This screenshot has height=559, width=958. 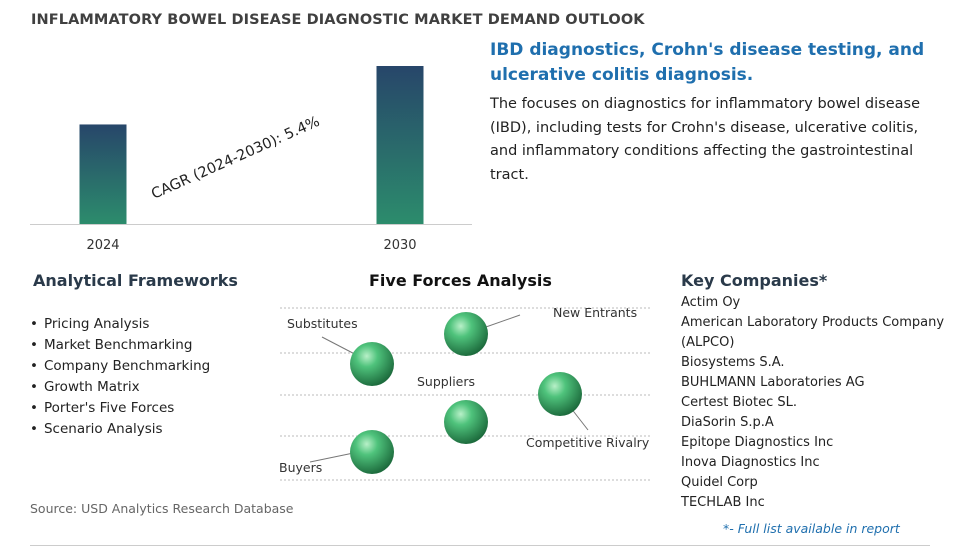 I want to click on framework-item: Company Benchmarking, so click(x=120, y=366).